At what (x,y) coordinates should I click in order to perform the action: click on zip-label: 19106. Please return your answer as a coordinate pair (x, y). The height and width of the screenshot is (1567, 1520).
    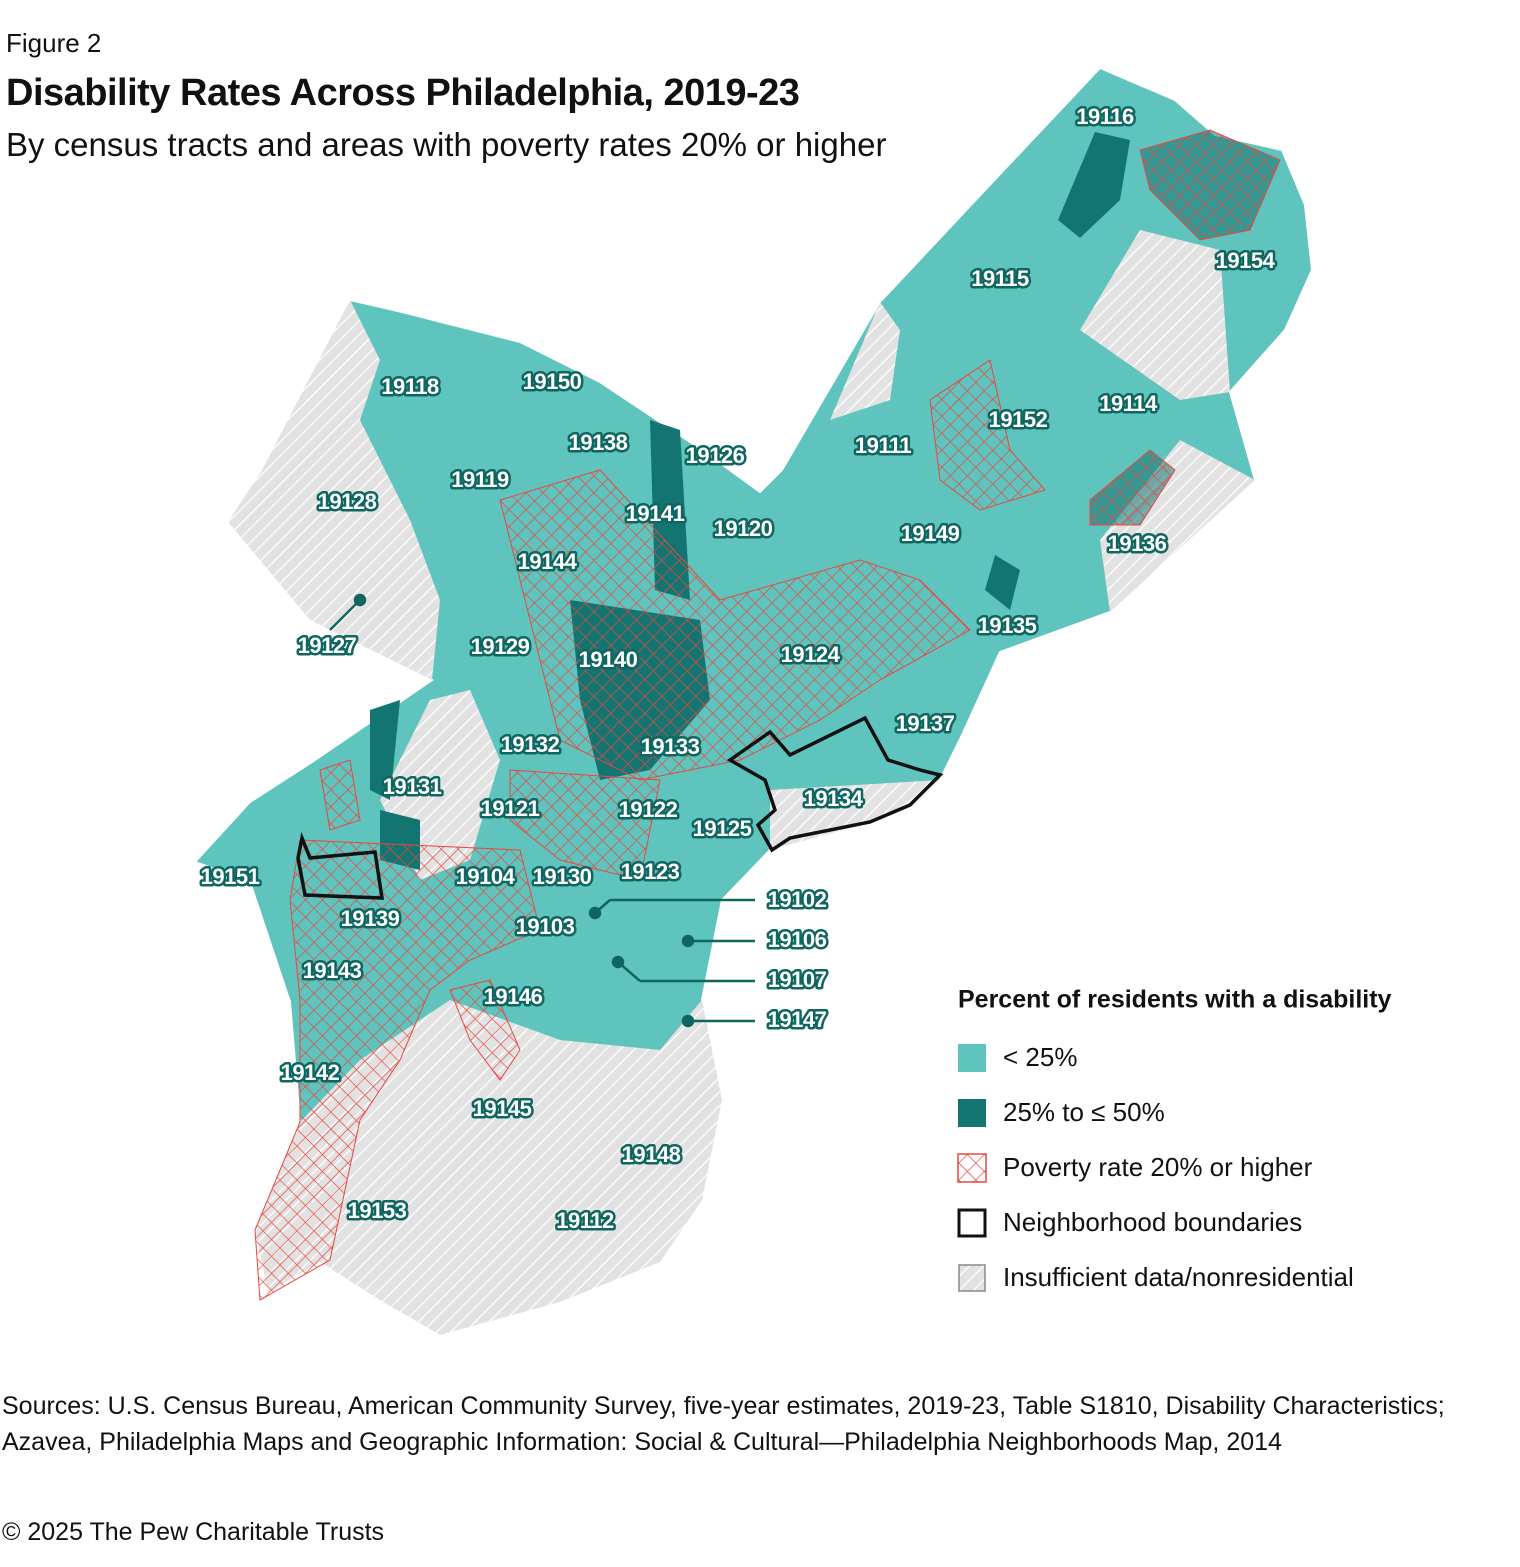
    Looking at the image, I should click on (797, 939).